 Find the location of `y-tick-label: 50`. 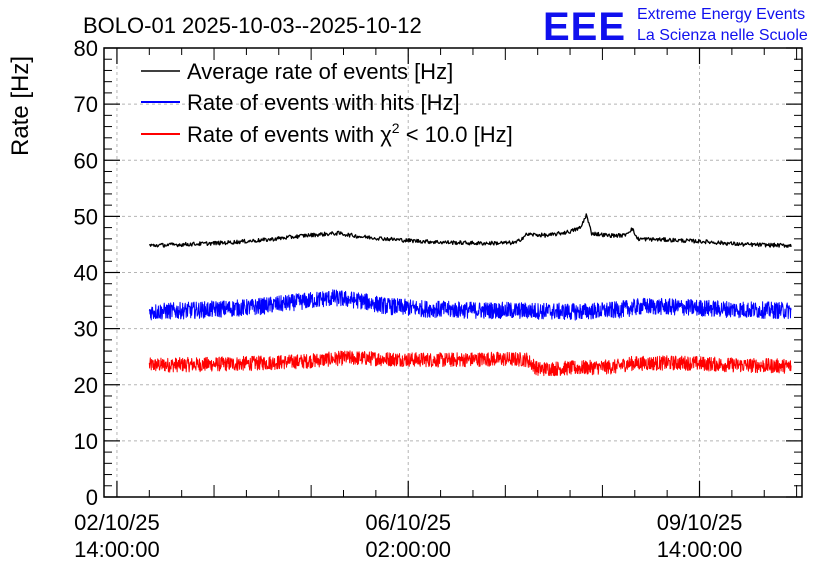

y-tick-label: 50 is located at coordinates (86, 216).